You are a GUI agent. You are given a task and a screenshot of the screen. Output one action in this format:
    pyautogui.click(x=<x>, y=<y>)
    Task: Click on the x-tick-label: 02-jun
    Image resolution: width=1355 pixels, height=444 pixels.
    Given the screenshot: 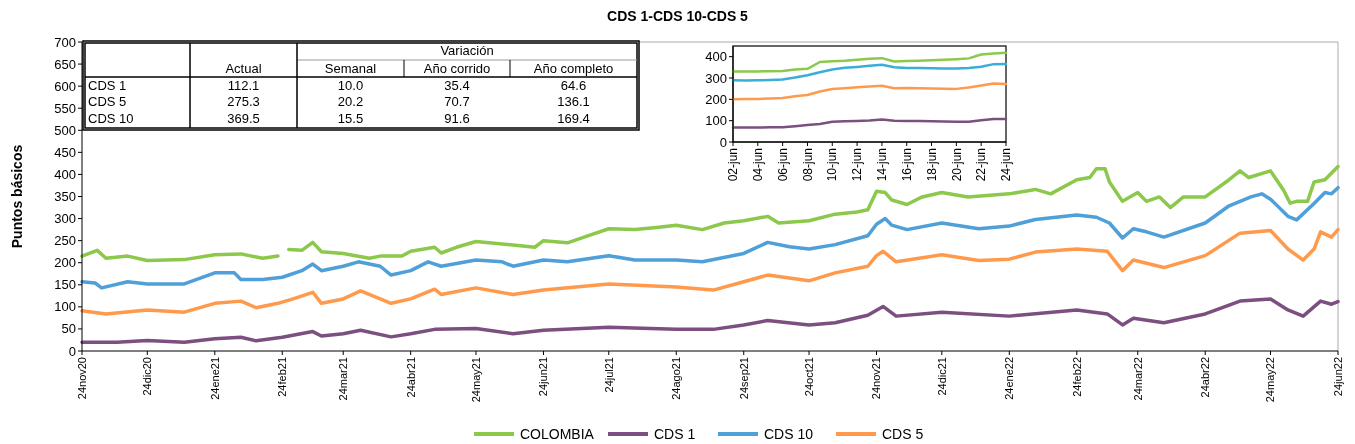 What is the action you would take?
    pyautogui.click(x=733, y=165)
    